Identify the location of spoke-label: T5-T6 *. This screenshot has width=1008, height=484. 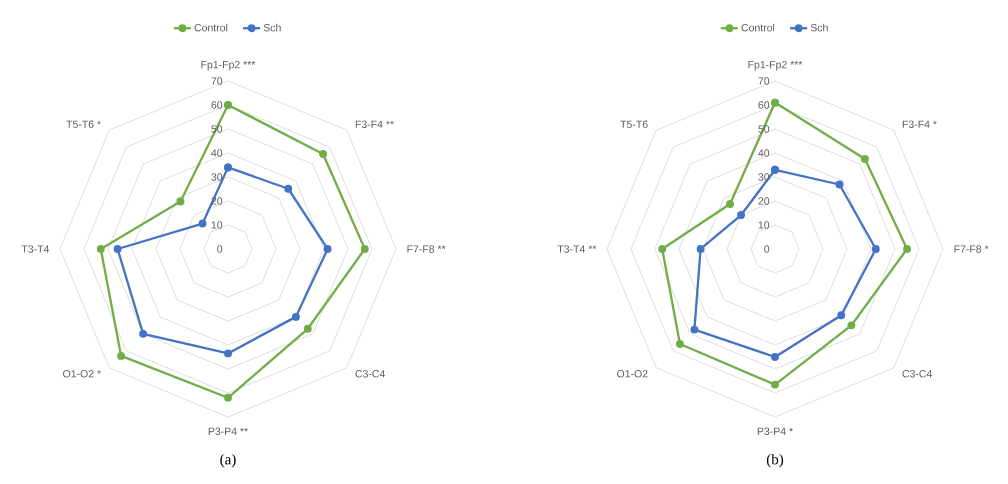
(83, 124).